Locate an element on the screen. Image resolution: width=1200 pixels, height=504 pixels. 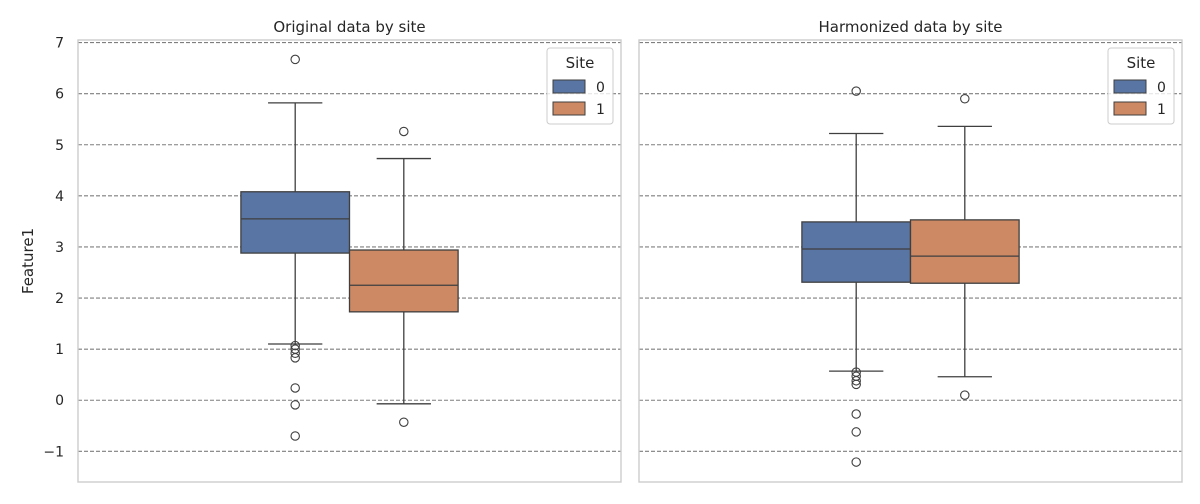
y-tick-label: 4 is located at coordinates (59, 197).